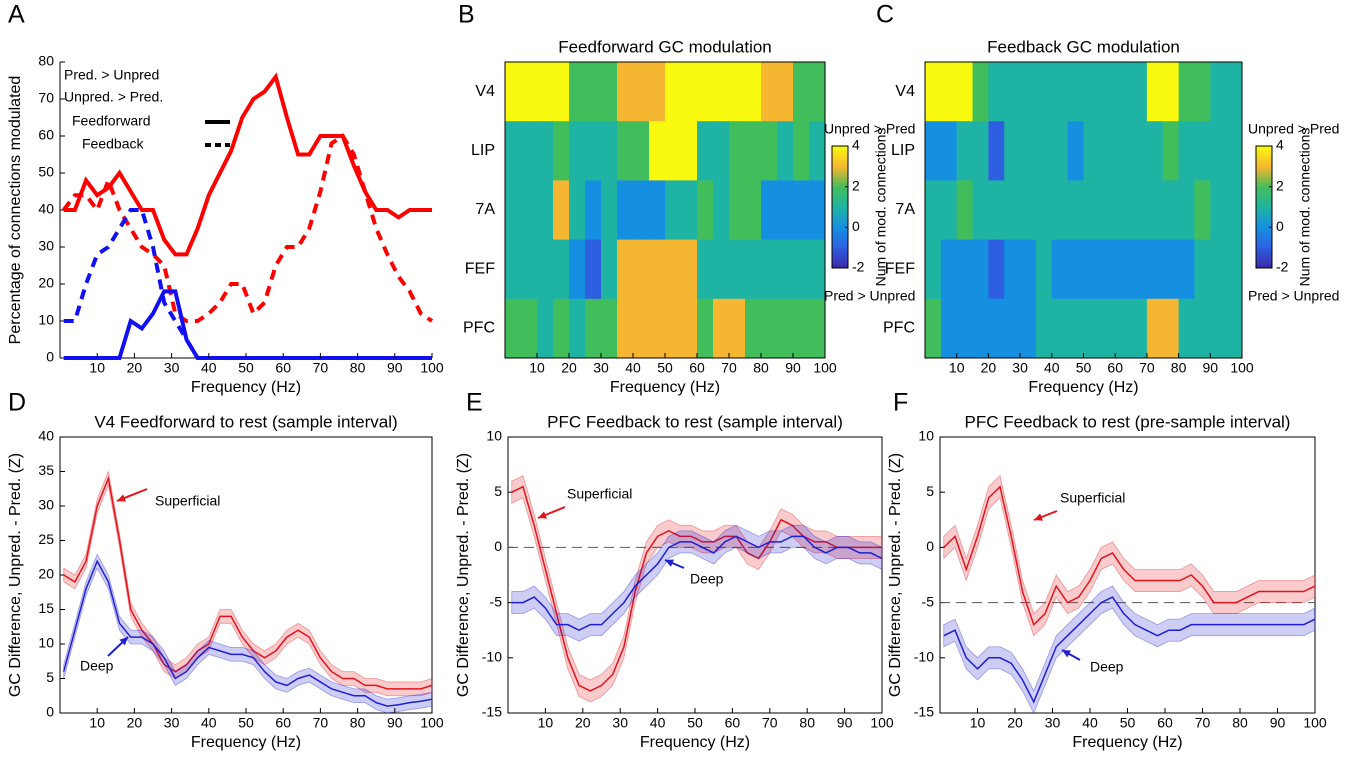 The width and height of the screenshot is (1355, 777). I want to click on colorbar-bottom-label: Pred > Unpred, so click(1293, 296).